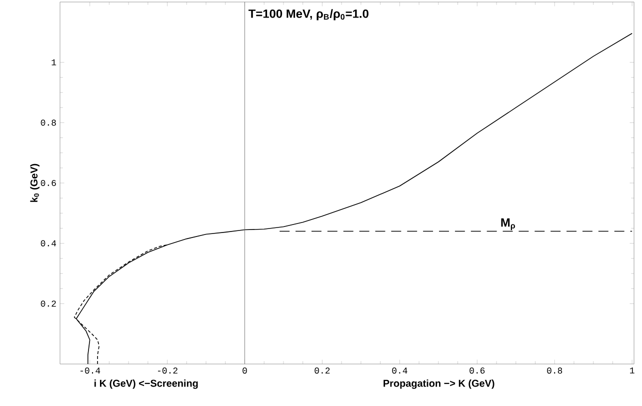 This screenshot has width=642, height=406. Describe the element at coordinates (554, 371) in the screenshot. I see `x-tick-label: 0.8` at that location.